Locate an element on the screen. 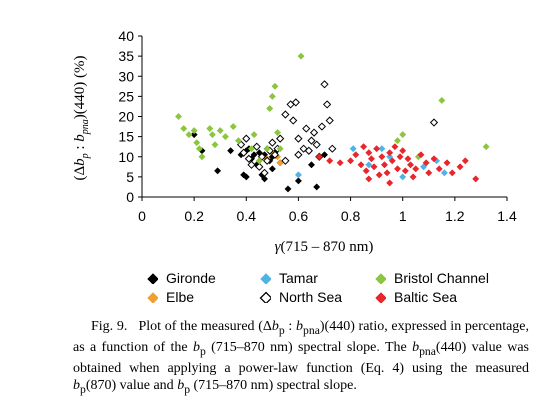 The image size is (542, 415). x-tick-label: 1 is located at coordinates (403, 216).